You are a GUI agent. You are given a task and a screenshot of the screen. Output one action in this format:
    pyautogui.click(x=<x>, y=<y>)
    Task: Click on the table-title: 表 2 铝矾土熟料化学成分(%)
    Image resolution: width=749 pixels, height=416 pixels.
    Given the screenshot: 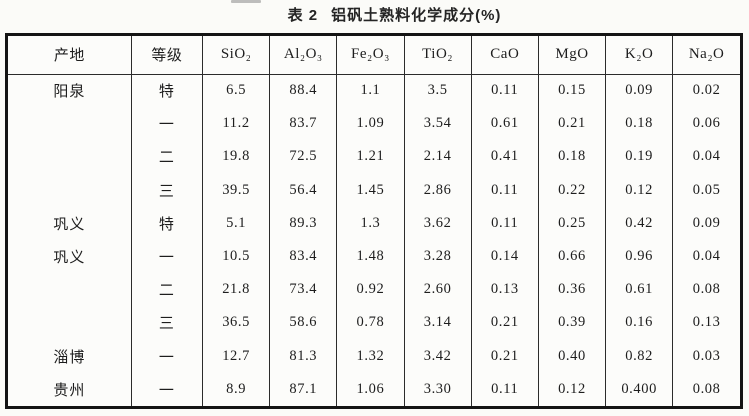 What is the action you would take?
    pyautogui.click(x=384, y=16)
    